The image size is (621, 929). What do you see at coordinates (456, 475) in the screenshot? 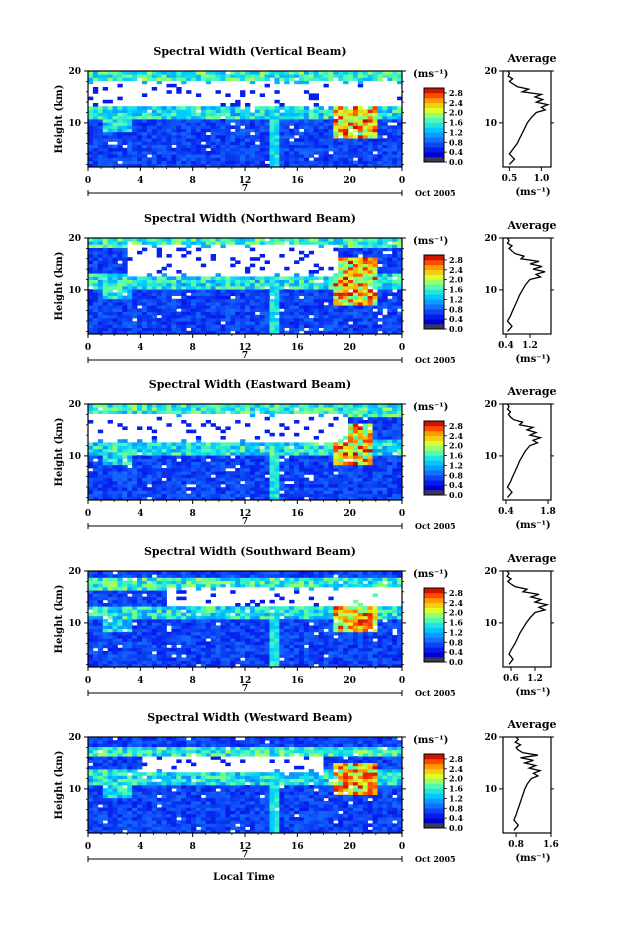
I see `colorbar-tick-label: 0.8` at bounding box center [456, 475].